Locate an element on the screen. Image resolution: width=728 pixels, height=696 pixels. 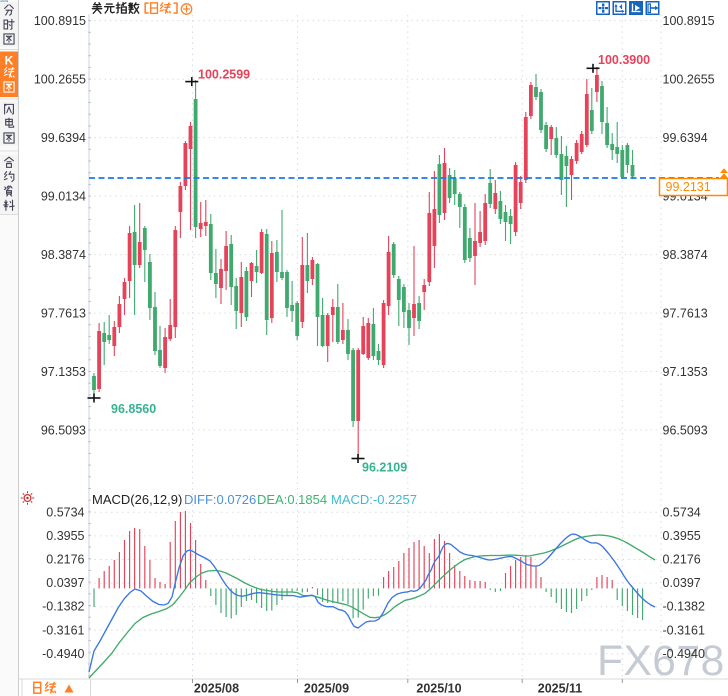
svg-text: 100.2599 is located at coordinates (224, 75).